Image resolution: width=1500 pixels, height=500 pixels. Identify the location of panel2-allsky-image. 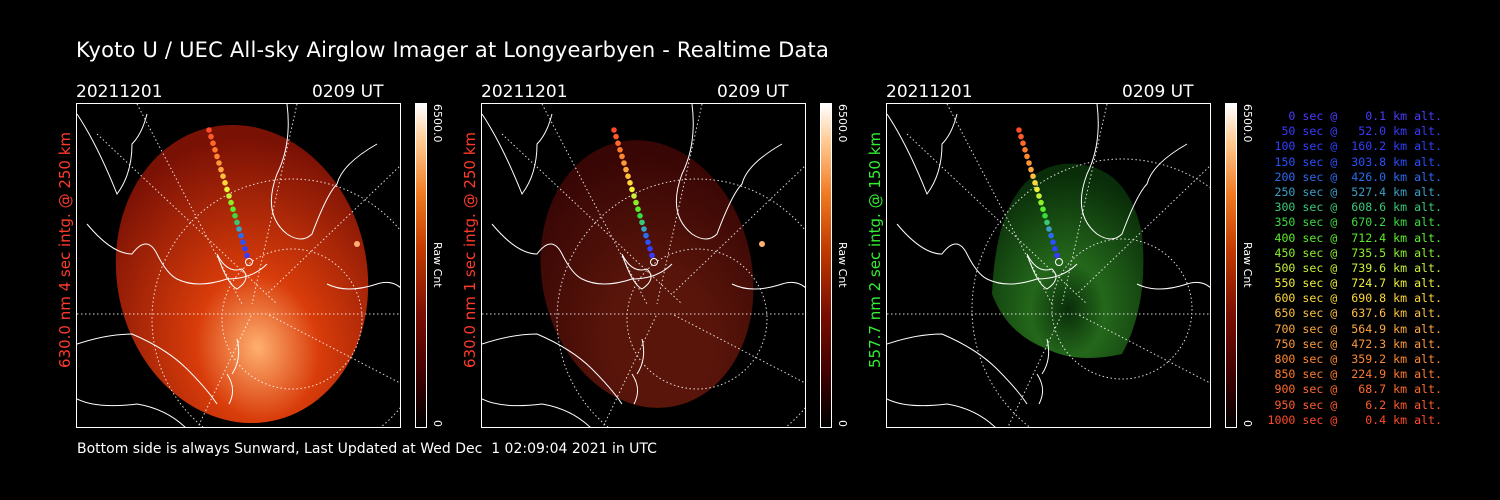
(643, 265).